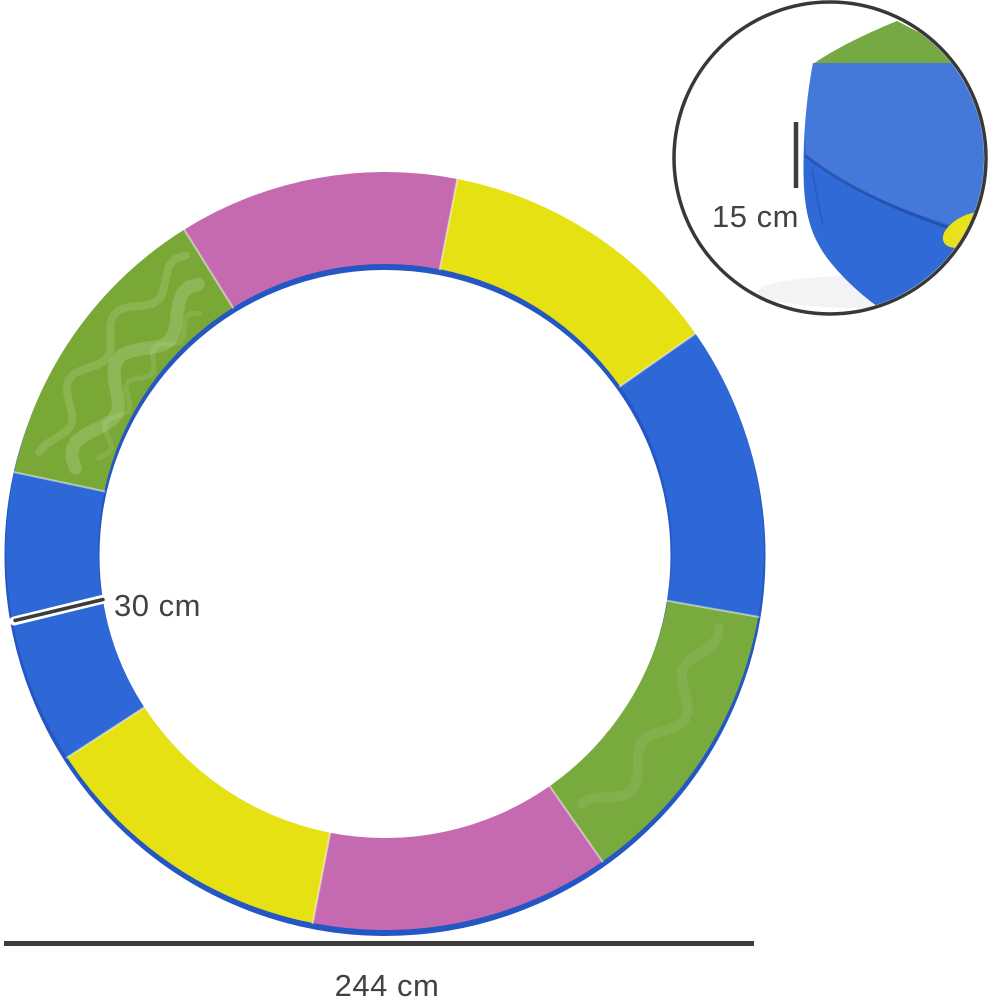 The image size is (1000, 1000). I want to click on pad-width-label: 30 cm, so click(157, 605).